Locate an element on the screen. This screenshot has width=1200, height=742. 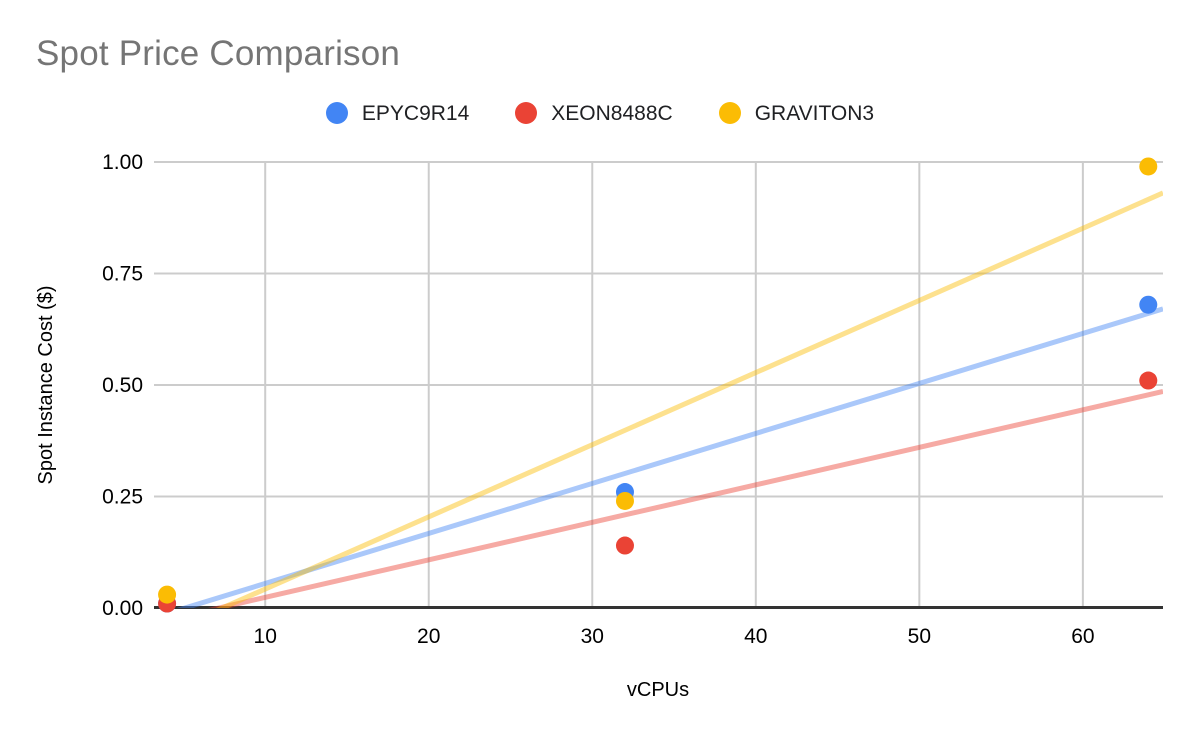
data-point-epyc9r14 is located at coordinates (1148, 304).